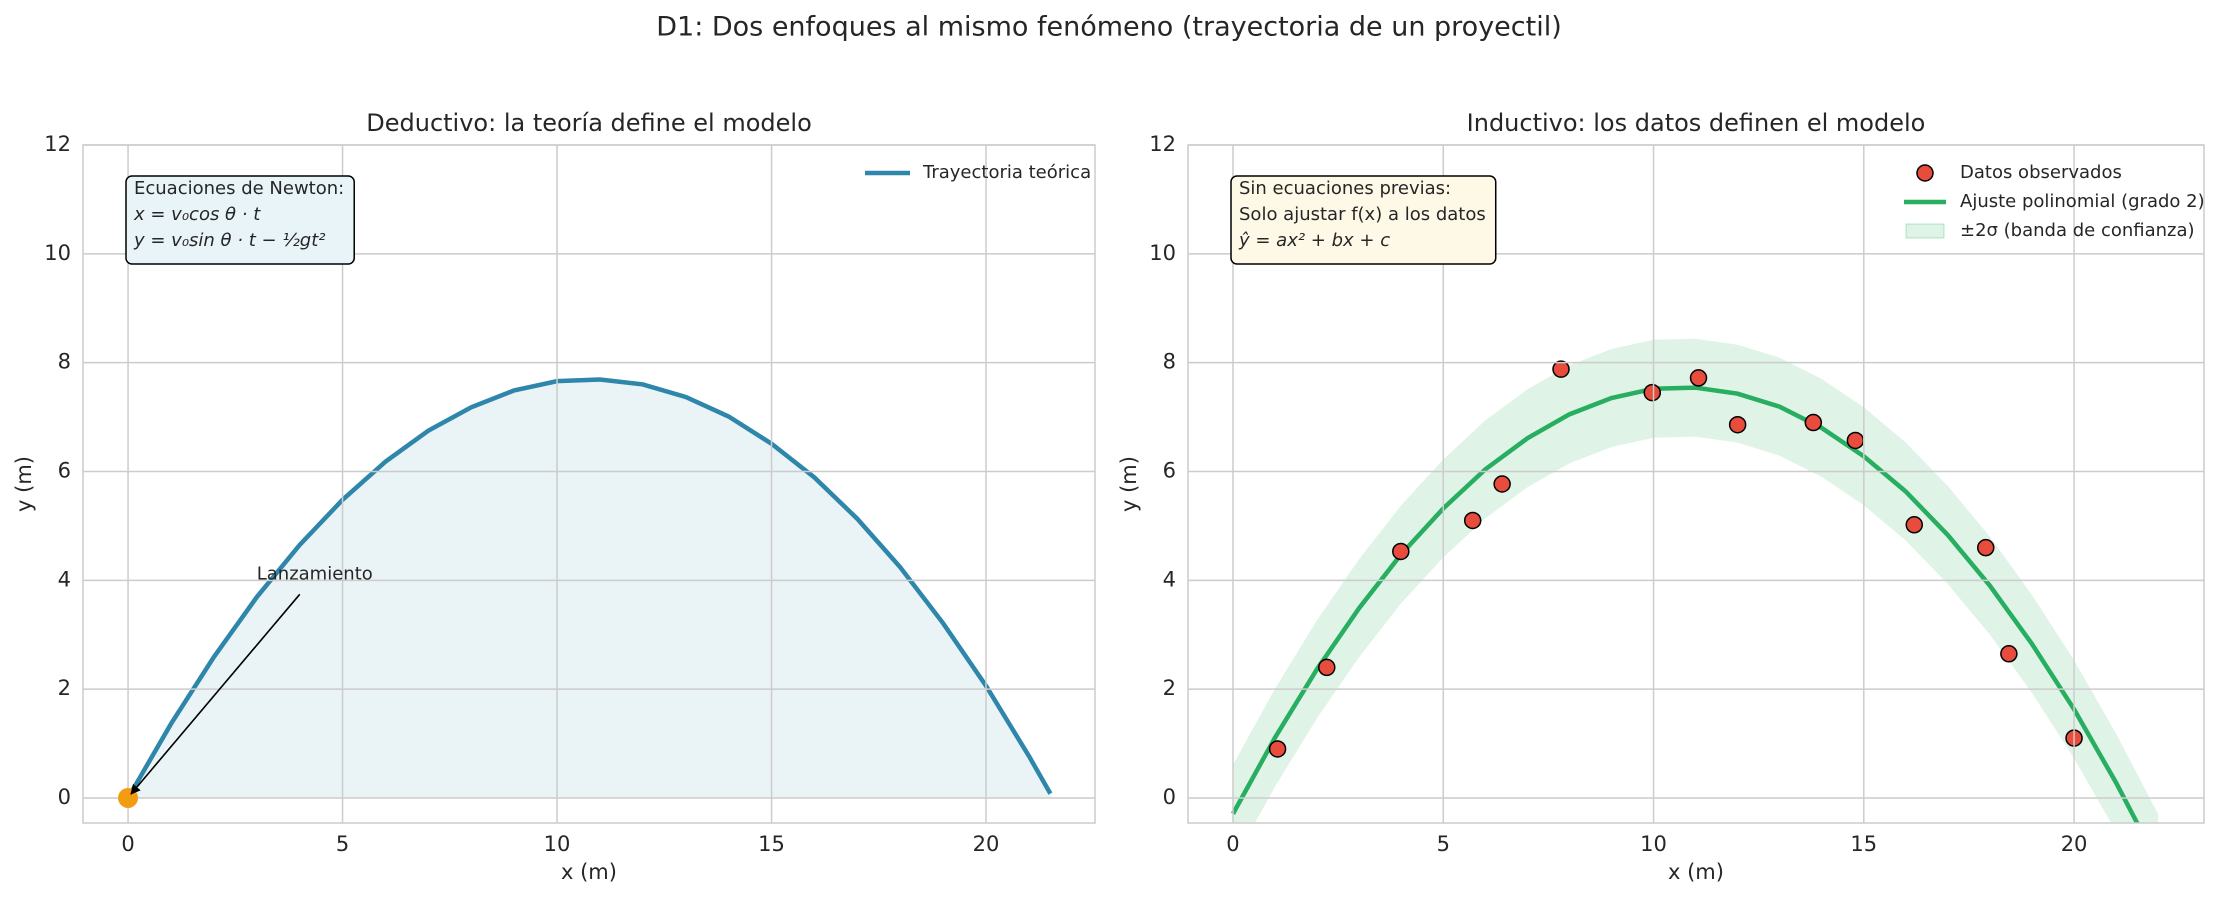 The image size is (2219, 906). What do you see at coordinates (229, 240) in the screenshot?
I see `text-box-line: y = v₀sin θ · t − ½gt²` at bounding box center [229, 240].